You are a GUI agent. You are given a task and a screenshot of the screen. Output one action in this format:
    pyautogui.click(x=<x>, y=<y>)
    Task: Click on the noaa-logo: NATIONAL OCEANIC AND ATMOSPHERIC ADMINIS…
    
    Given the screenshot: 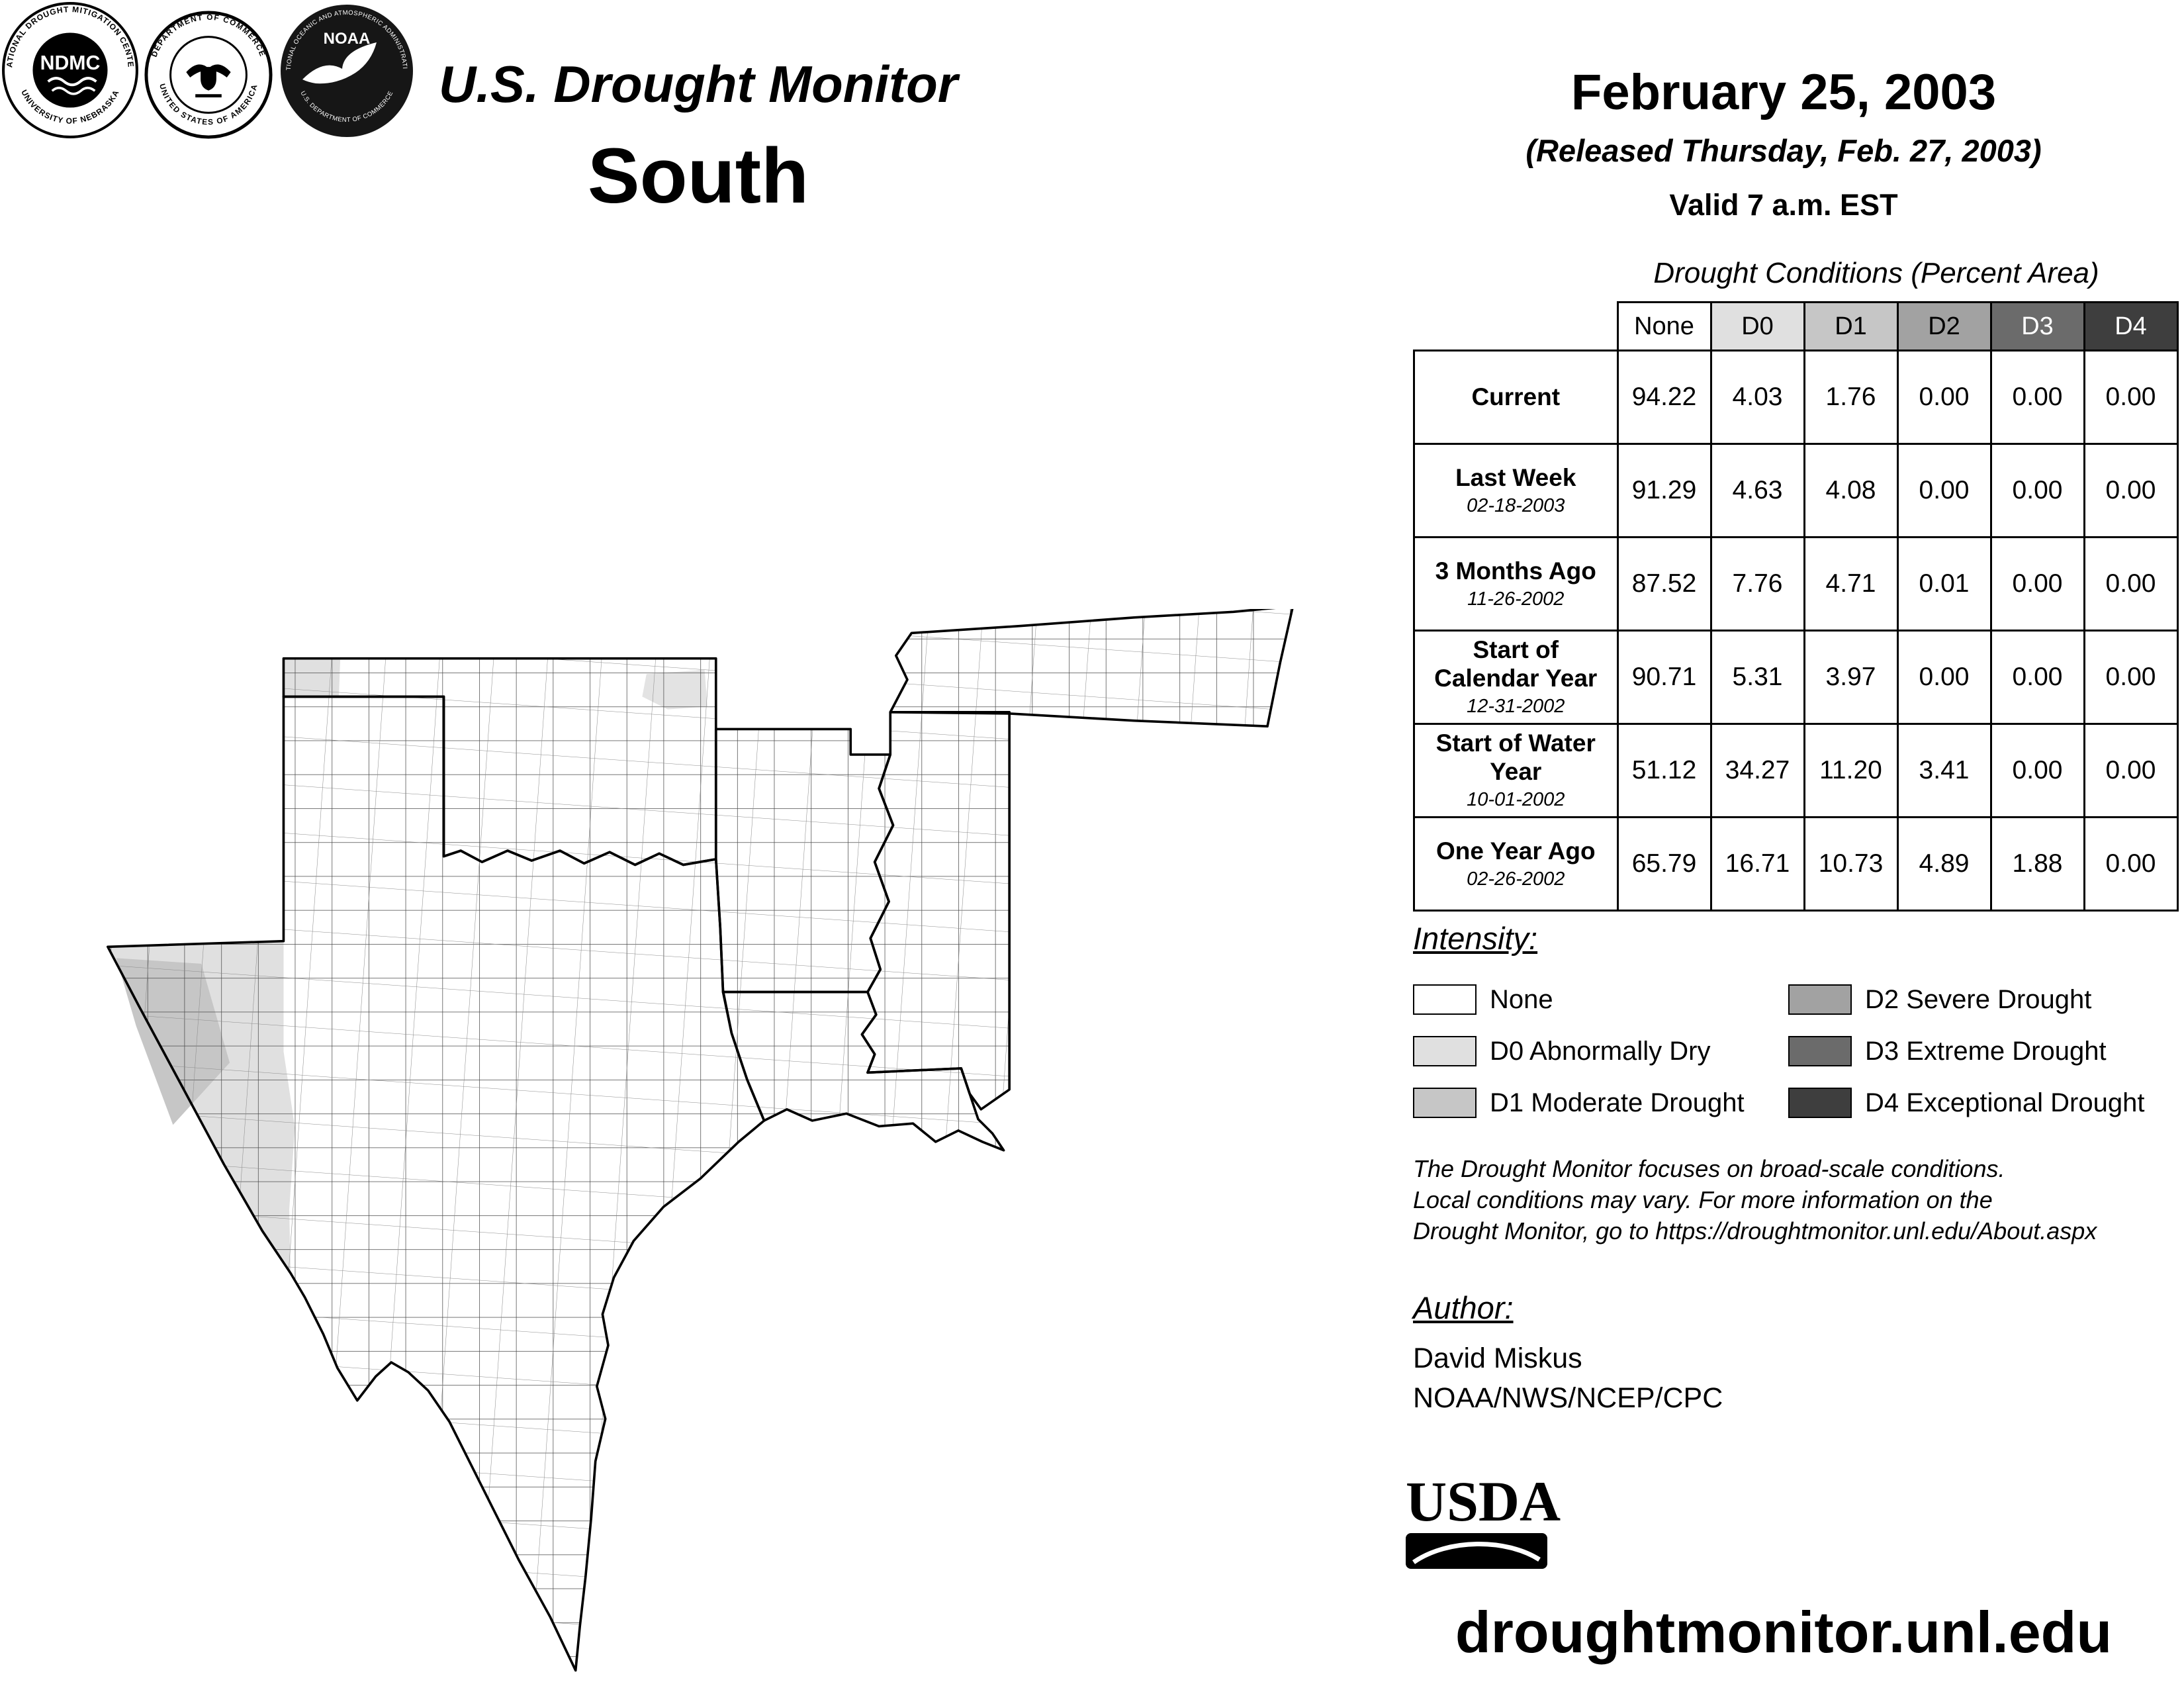 What is the action you would take?
    pyautogui.click(x=344, y=68)
    